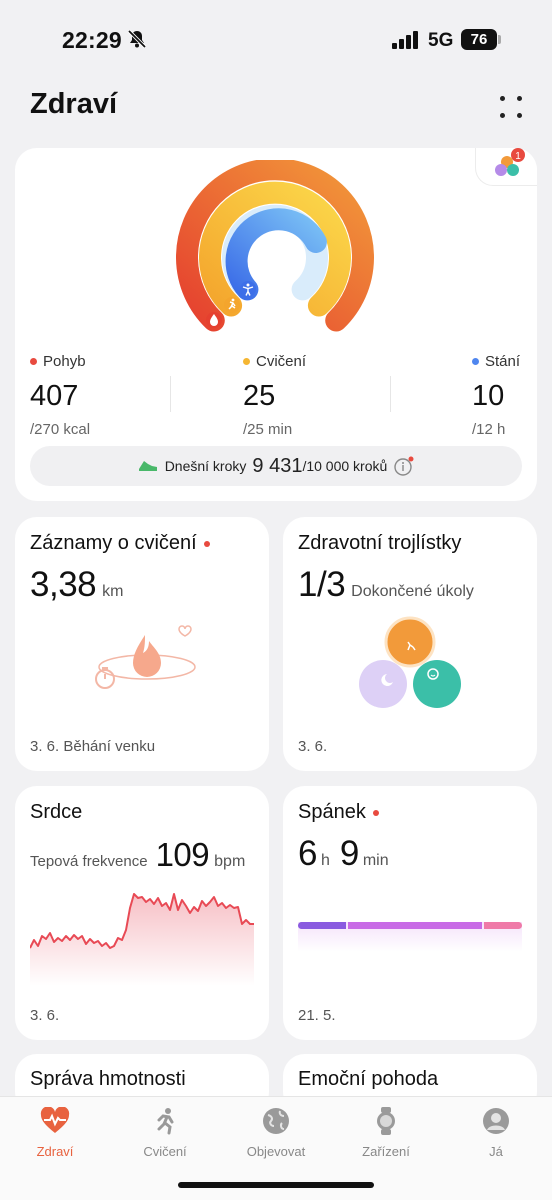 The height and width of the screenshot is (1200, 552). What do you see at coordinates (386, 1121) in the screenshot?
I see `watch-icon` at bounding box center [386, 1121].